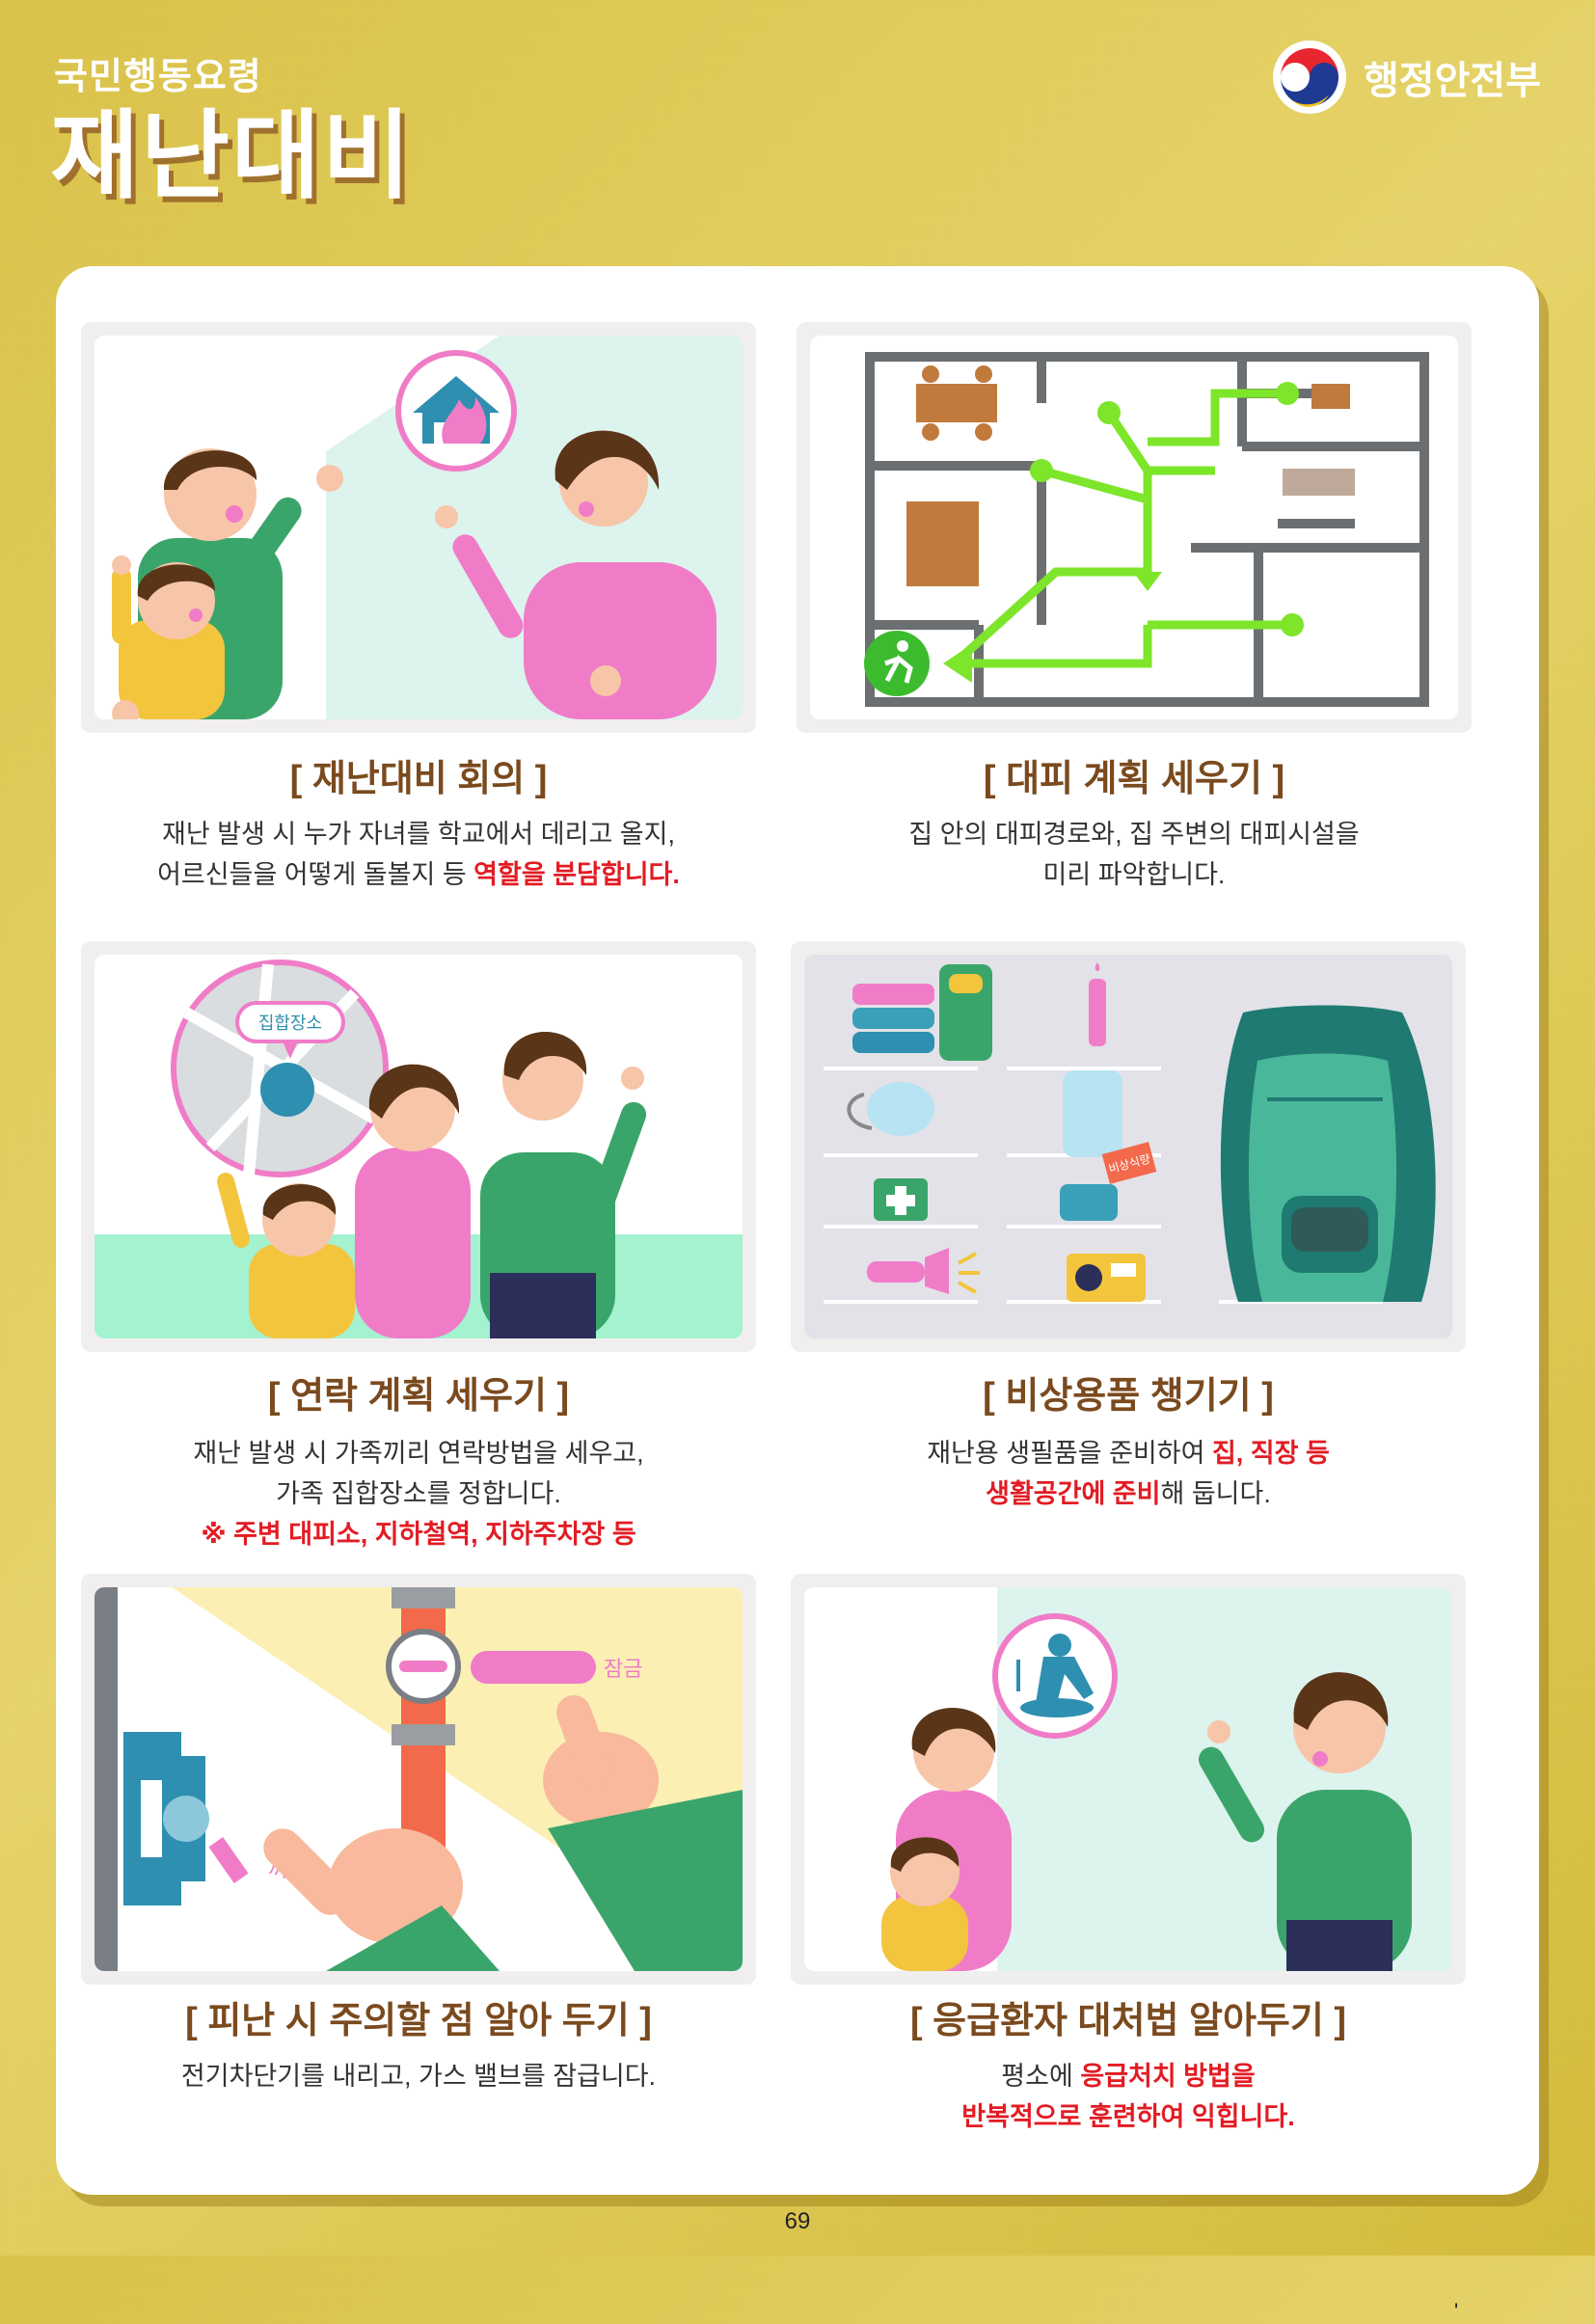 This screenshot has width=1595, height=2324. I want to click on subtitle: 국민행동요령, so click(158, 77).